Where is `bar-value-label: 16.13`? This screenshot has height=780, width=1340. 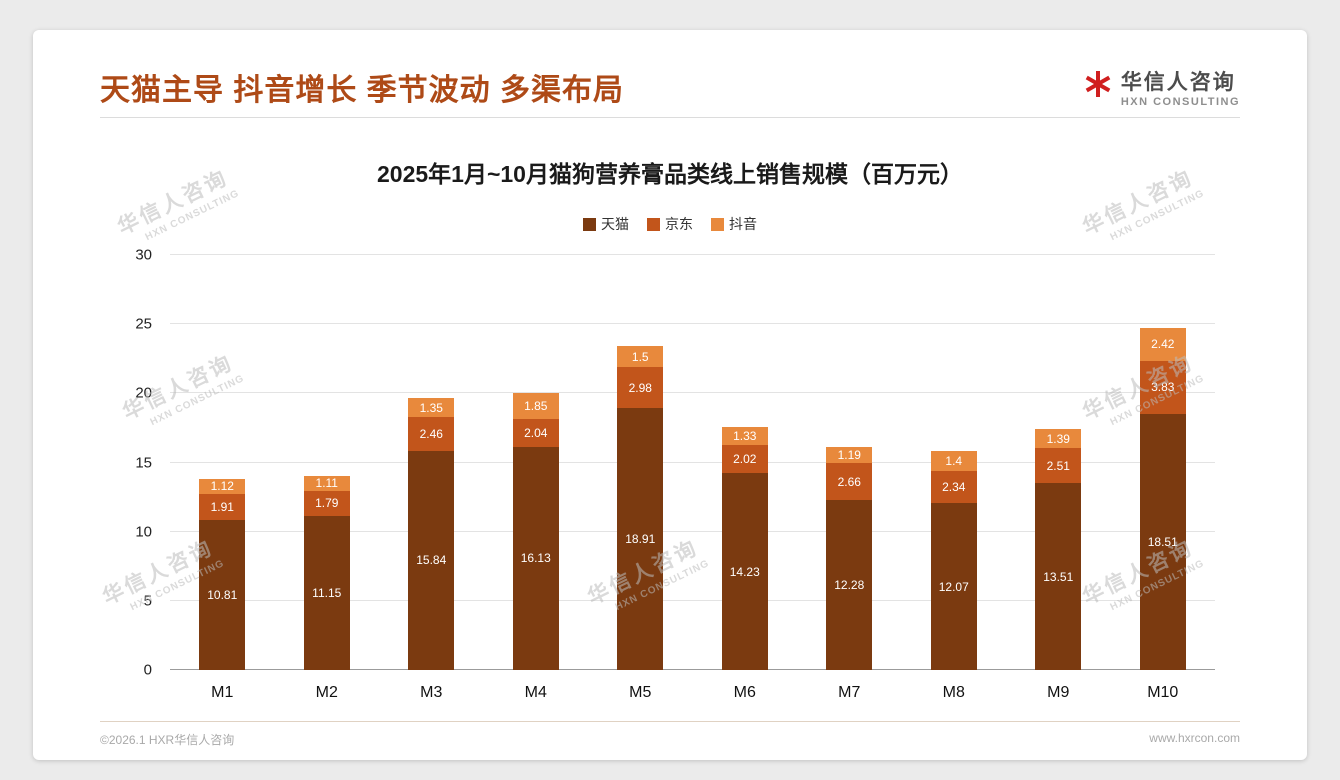
bar-value-label: 16.13 is located at coordinates (535, 558).